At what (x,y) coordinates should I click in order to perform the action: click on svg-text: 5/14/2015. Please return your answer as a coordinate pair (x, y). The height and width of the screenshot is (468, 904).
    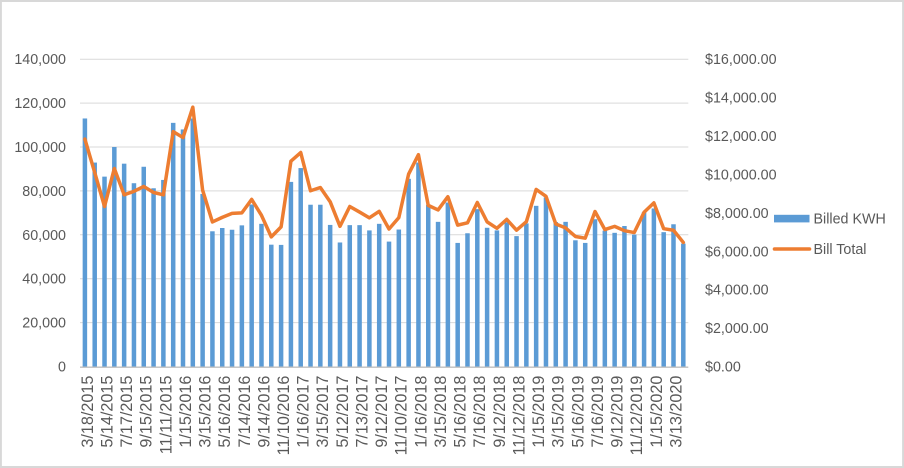
    Looking at the image, I should click on (107, 412).